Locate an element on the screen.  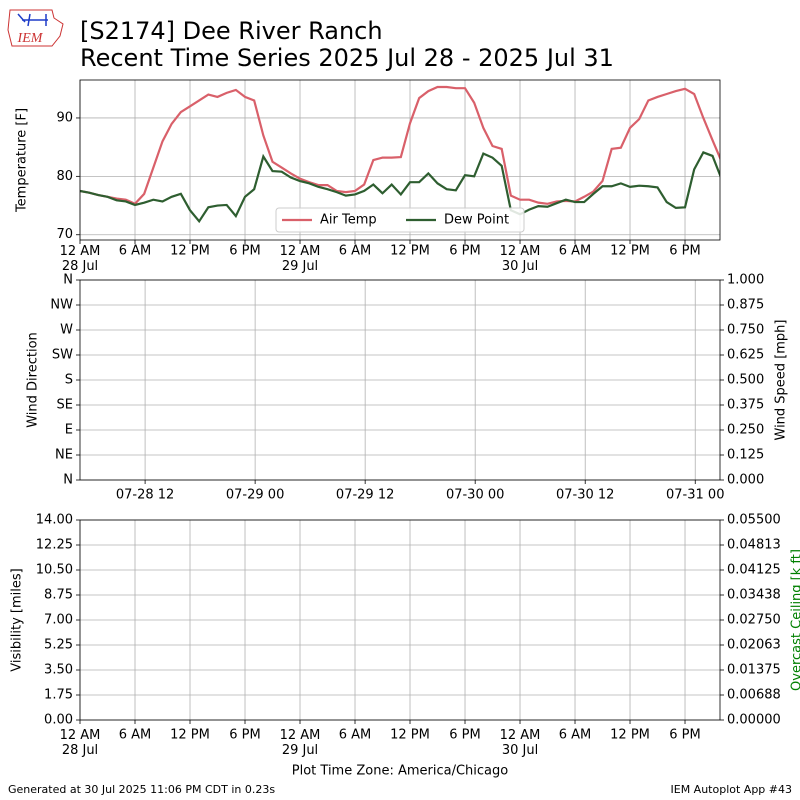
y-tick-label: 3.50 is located at coordinates (58, 670).